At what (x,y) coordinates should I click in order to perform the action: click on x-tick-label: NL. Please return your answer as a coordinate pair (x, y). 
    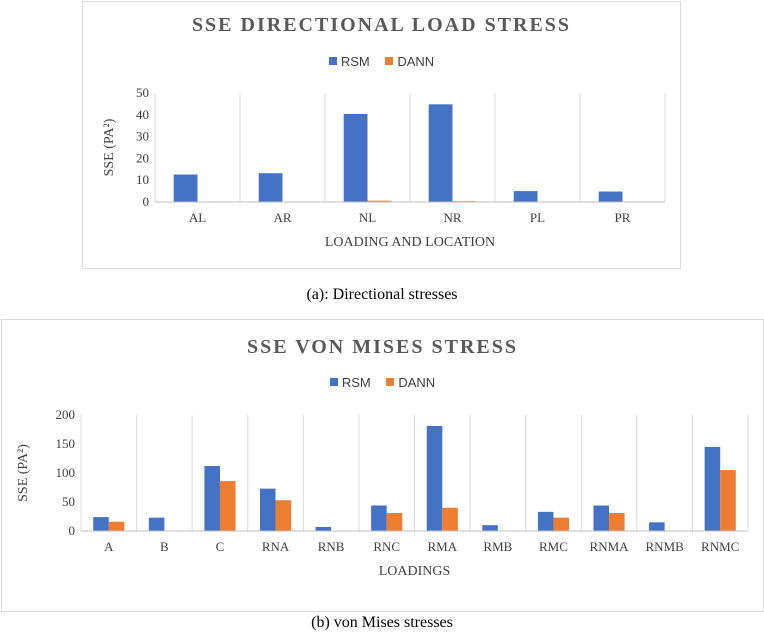
    Looking at the image, I should click on (367, 217).